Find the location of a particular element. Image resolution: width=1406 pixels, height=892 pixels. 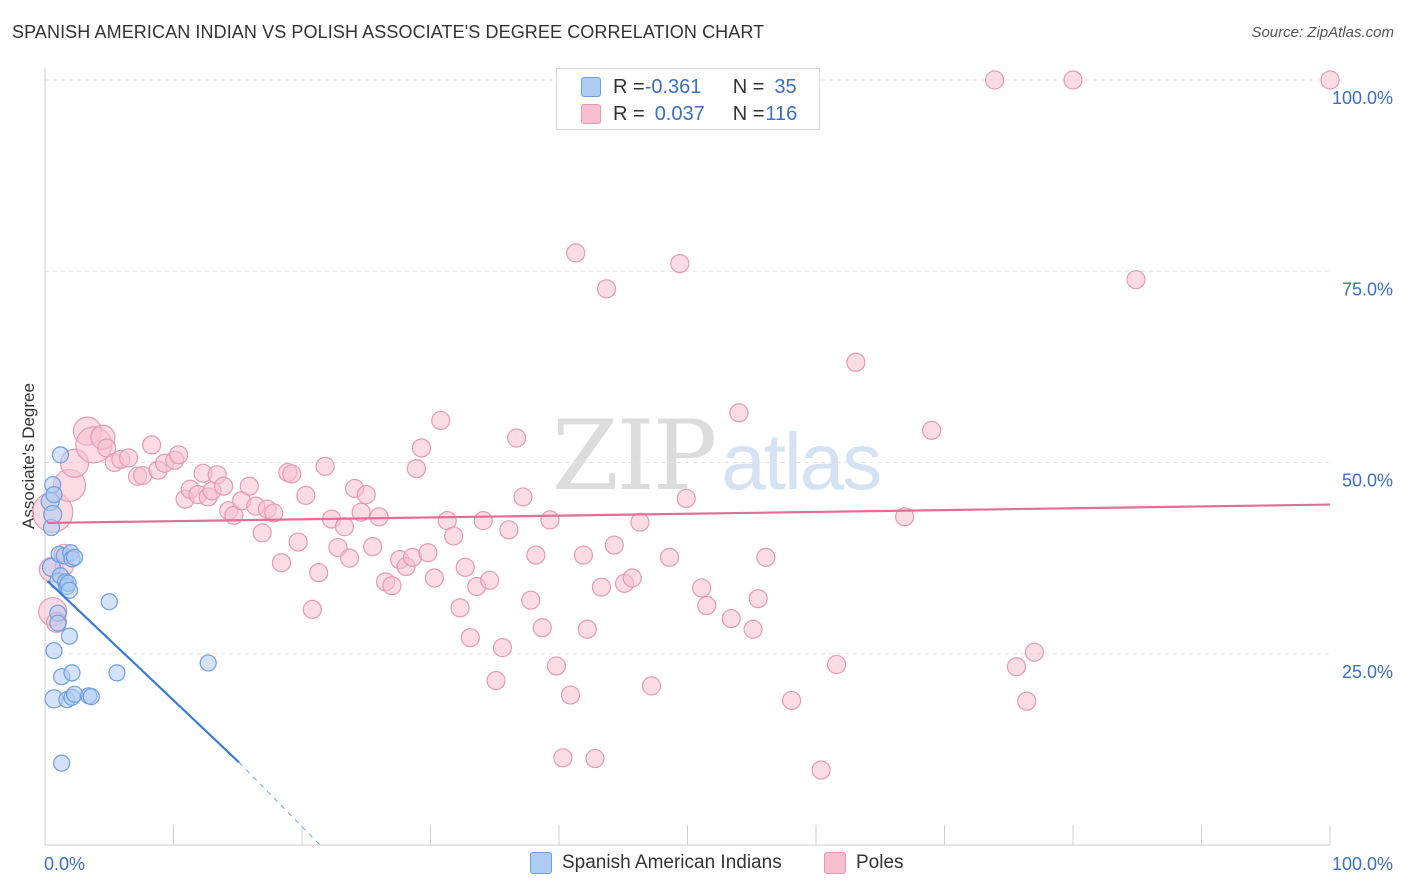

x-tick-label-min: 0.0% is located at coordinates (64, 864).